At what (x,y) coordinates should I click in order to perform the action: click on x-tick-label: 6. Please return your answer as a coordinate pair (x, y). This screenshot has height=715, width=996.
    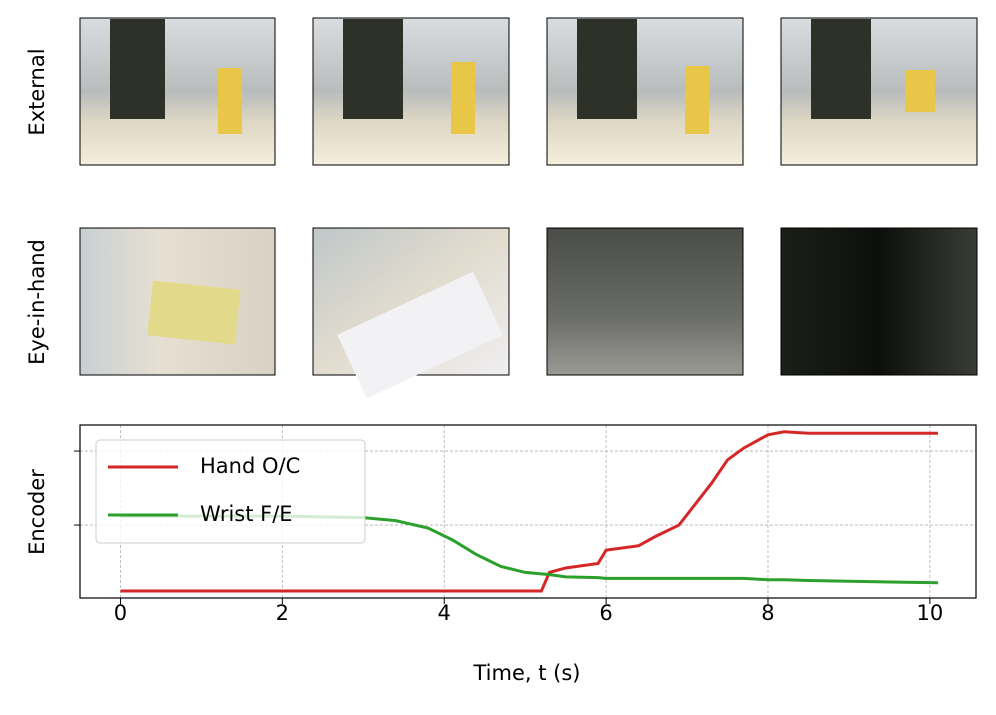
    Looking at the image, I should click on (605, 613).